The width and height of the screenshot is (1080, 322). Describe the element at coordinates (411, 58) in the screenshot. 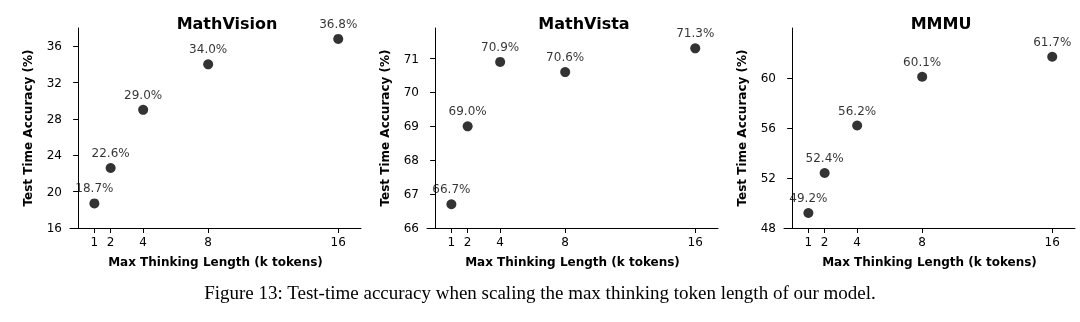

I see `y-tick-label: 71` at that location.